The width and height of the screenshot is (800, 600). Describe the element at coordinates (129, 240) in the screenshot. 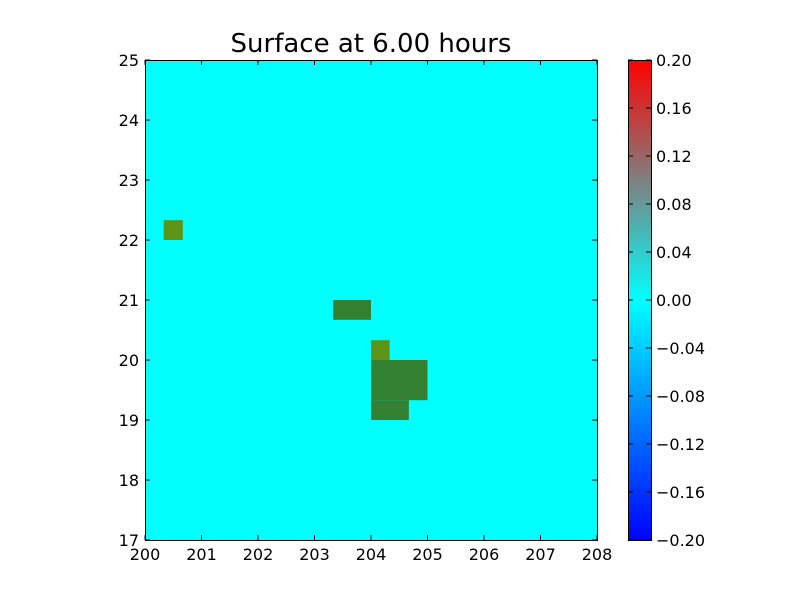

I see `y-tick-label: 22` at that location.